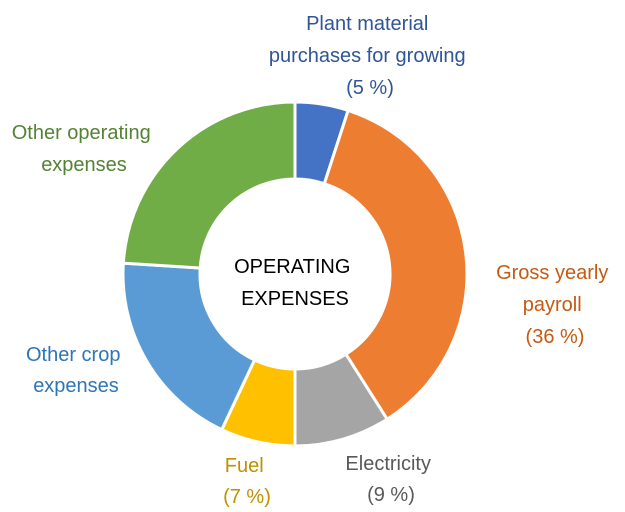 The width and height of the screenshot is (625, 512). I want to click on label-plant-line-2: purchases for growing, so click(367, 56).